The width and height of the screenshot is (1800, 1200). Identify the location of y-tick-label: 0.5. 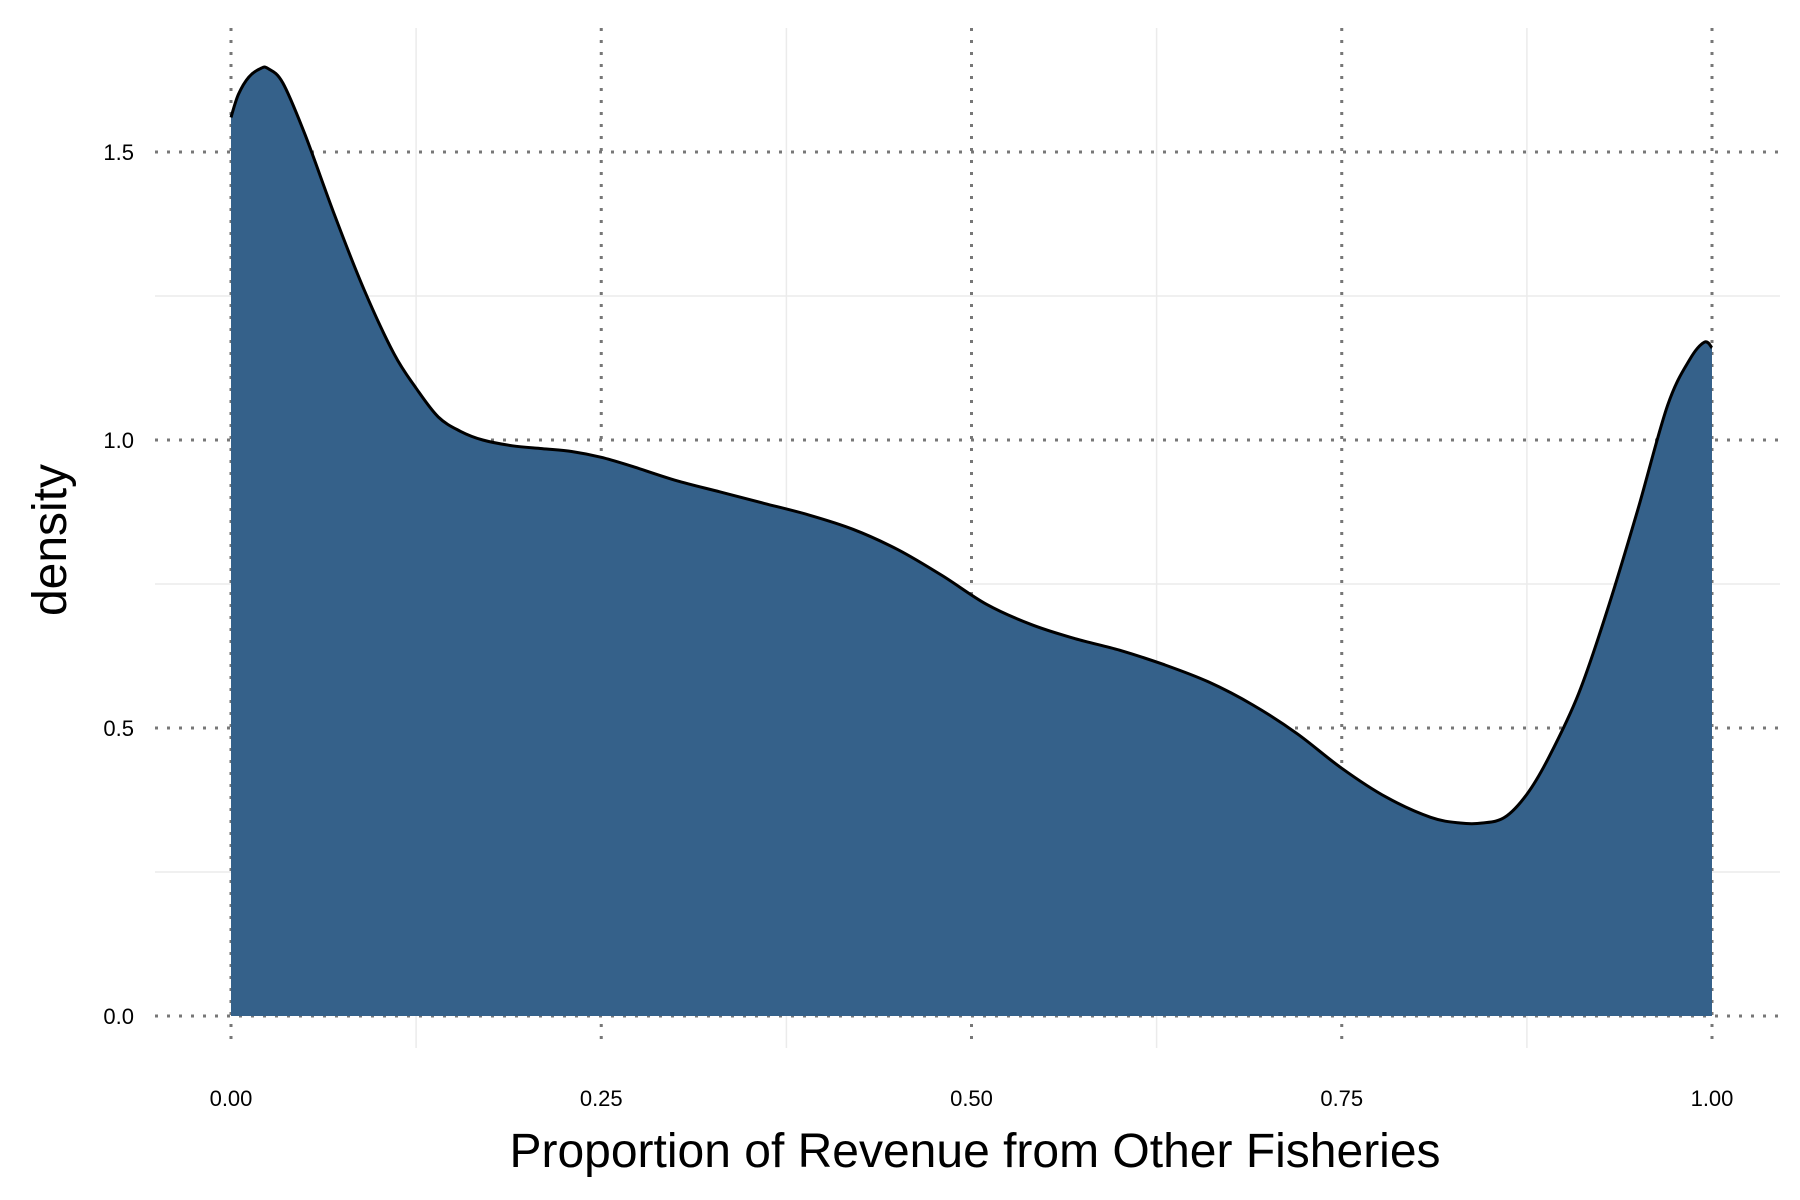
(118, 728).